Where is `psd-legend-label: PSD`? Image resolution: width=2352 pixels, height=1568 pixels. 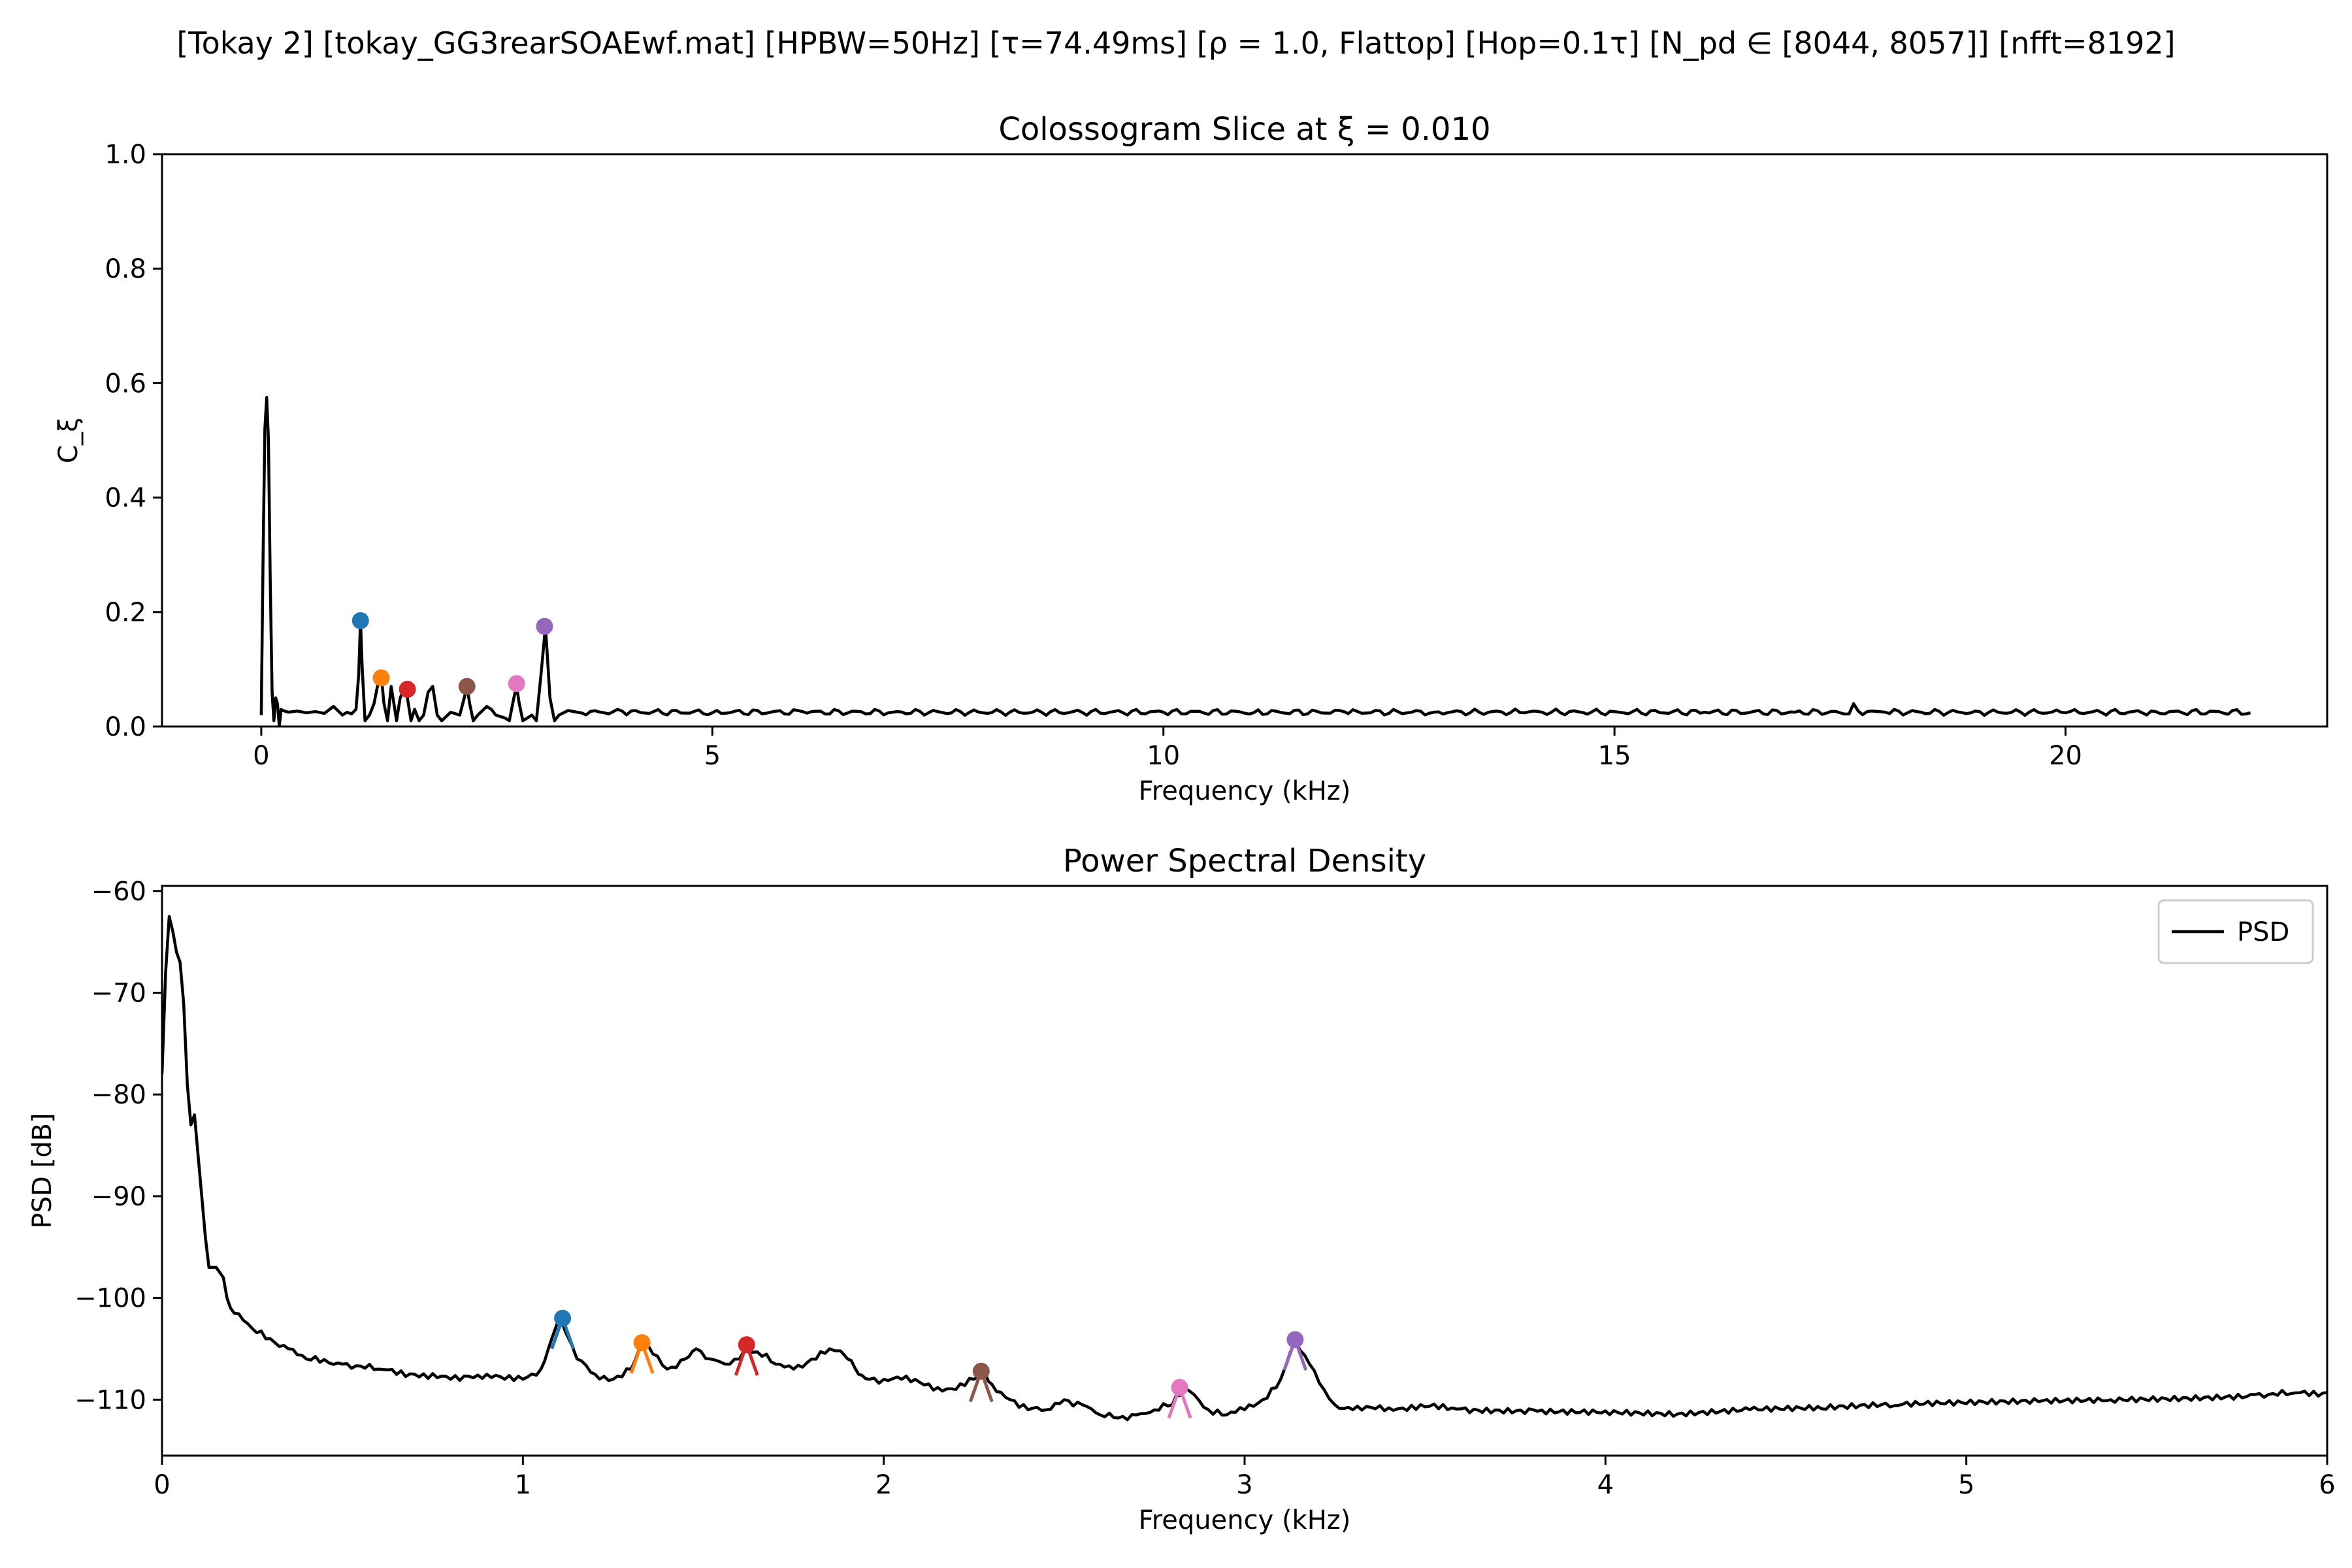 psd-legend-label: PSD is located at coordinates (2263, 932).